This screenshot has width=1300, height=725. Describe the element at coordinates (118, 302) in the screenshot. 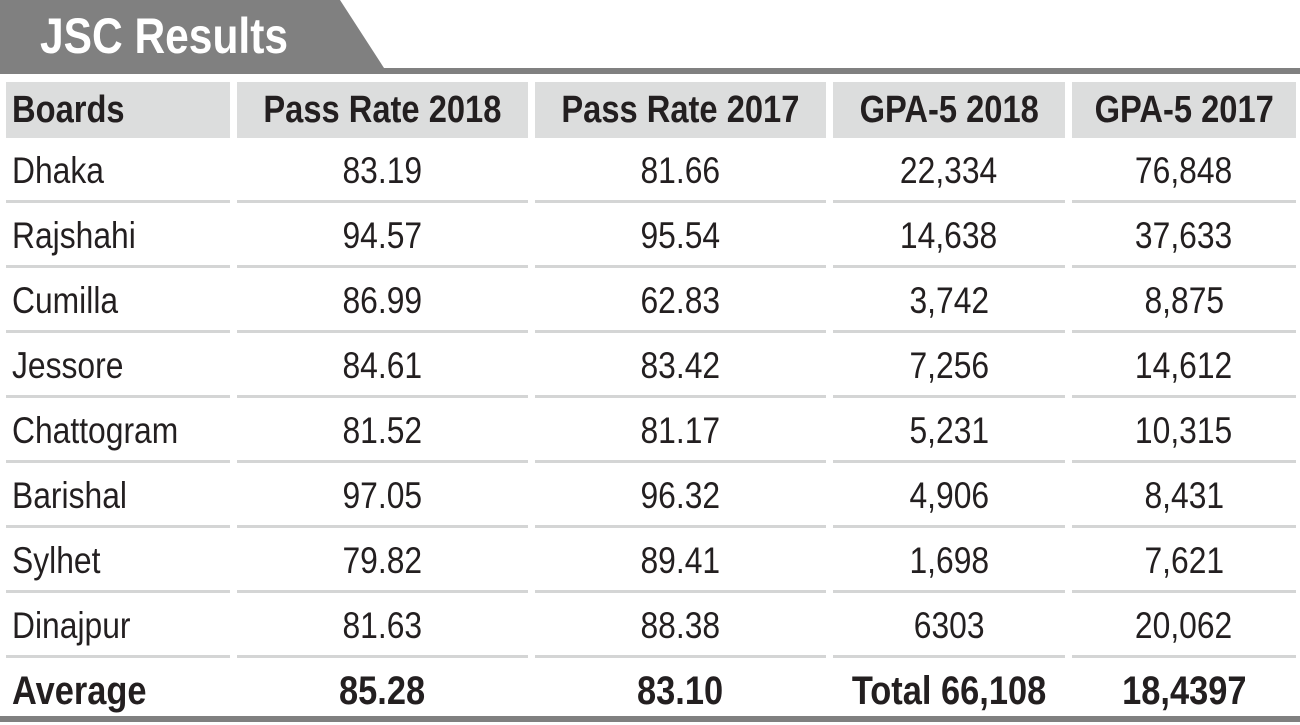

I see `board-name-cell: Cumilla` at that location.